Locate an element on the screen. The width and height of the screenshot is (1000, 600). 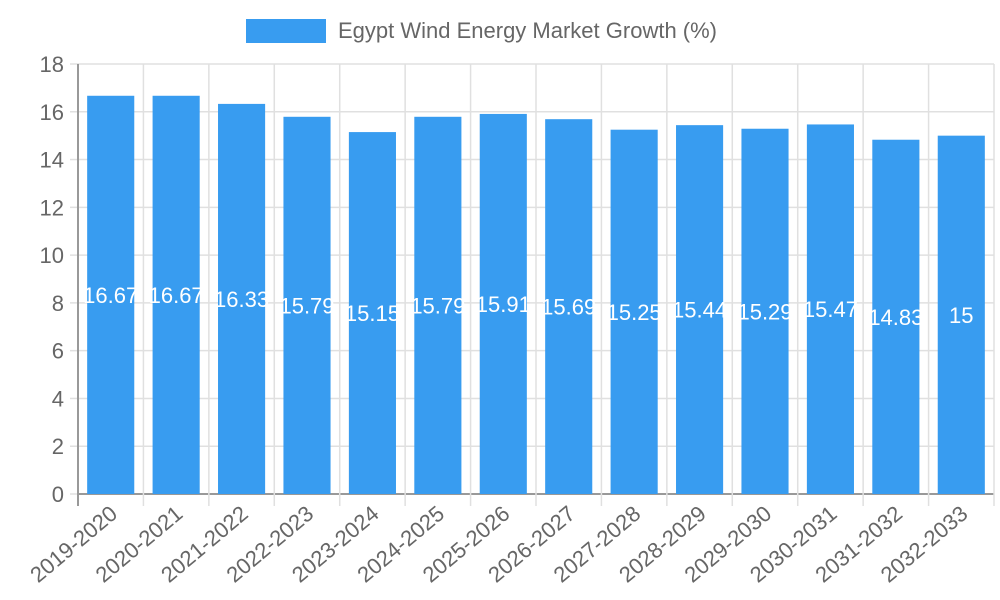
bar-value-label: 15.91 is located at coordinates (503, 304).